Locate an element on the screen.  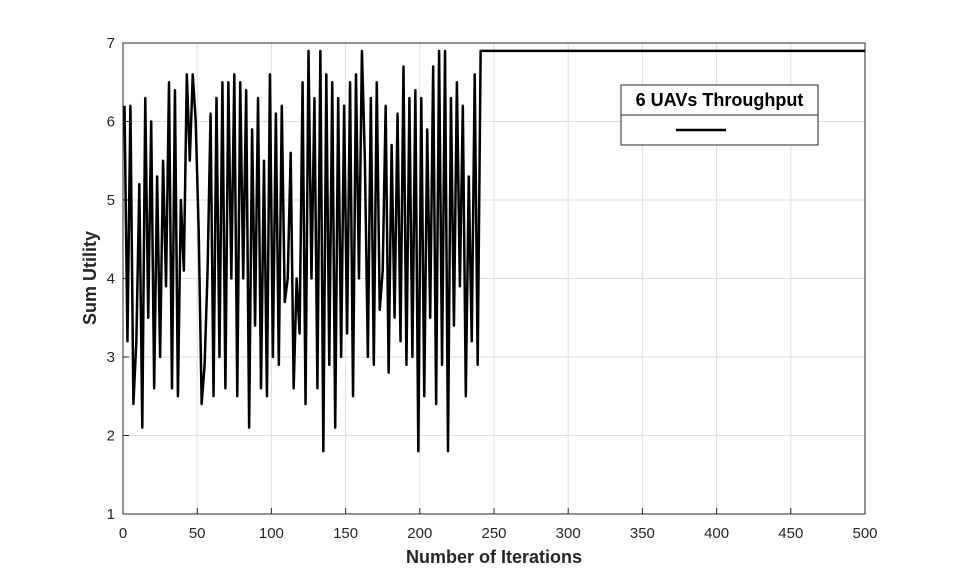
x-tick-label: 300 is located at coordinates (568, 533).